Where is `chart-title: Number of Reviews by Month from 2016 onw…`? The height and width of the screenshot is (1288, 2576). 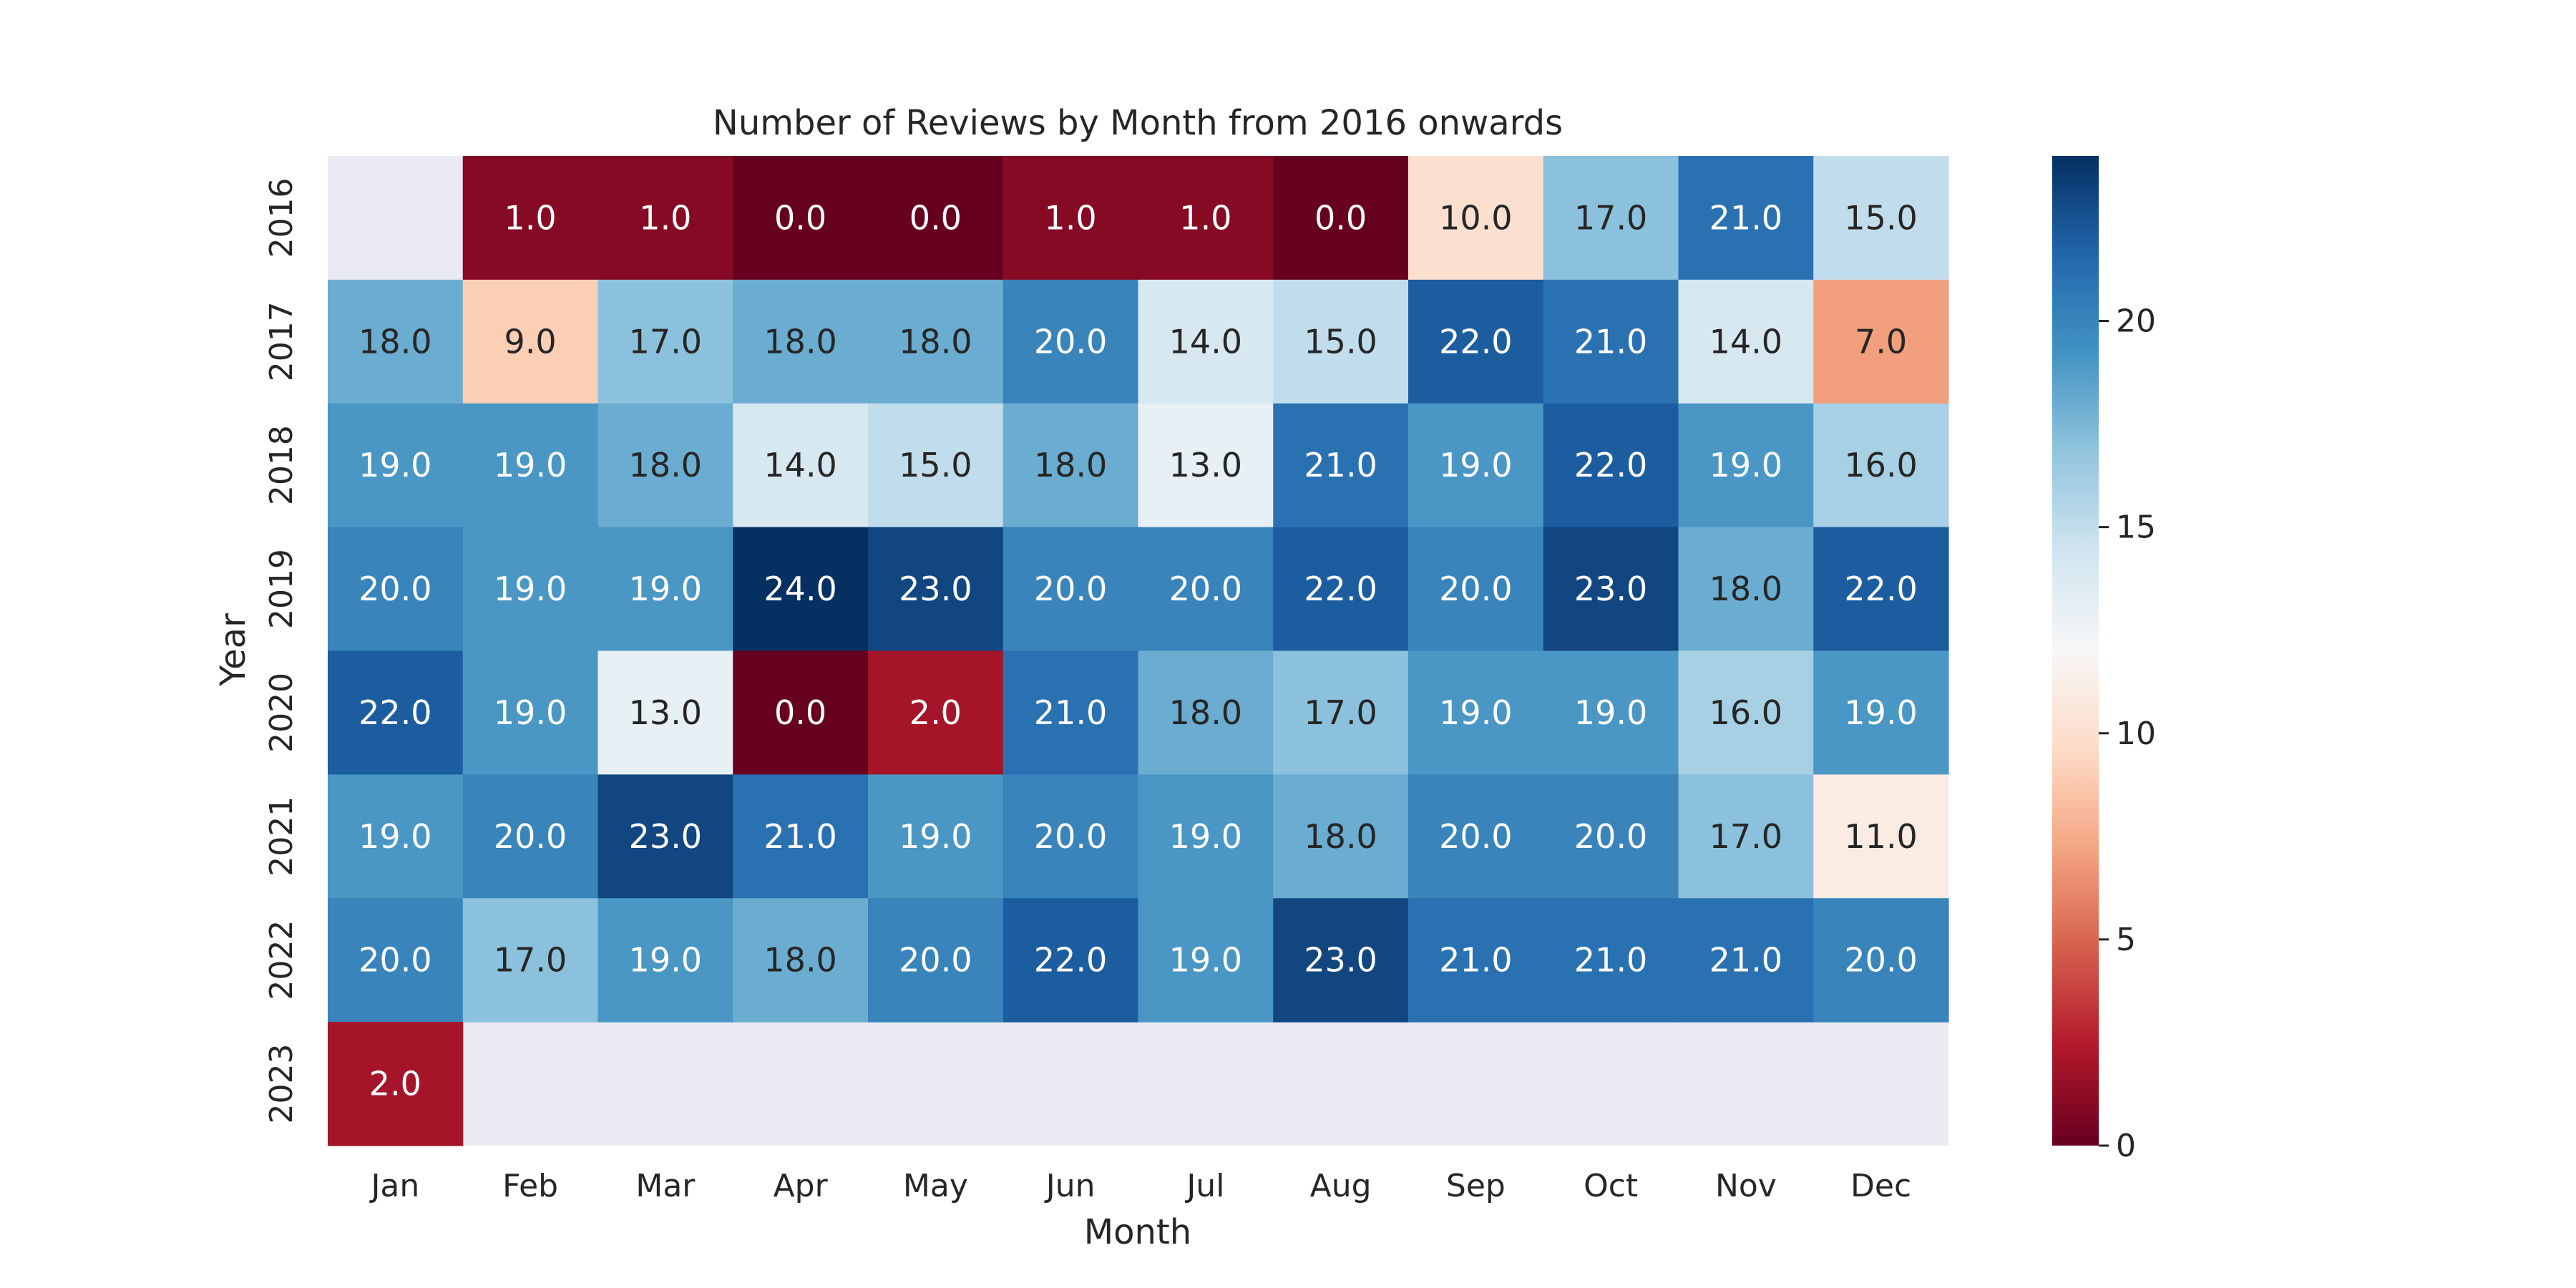
chart-title: Number of Reviews by Month from 2016 onw… is located at coordinates (1138, 123).